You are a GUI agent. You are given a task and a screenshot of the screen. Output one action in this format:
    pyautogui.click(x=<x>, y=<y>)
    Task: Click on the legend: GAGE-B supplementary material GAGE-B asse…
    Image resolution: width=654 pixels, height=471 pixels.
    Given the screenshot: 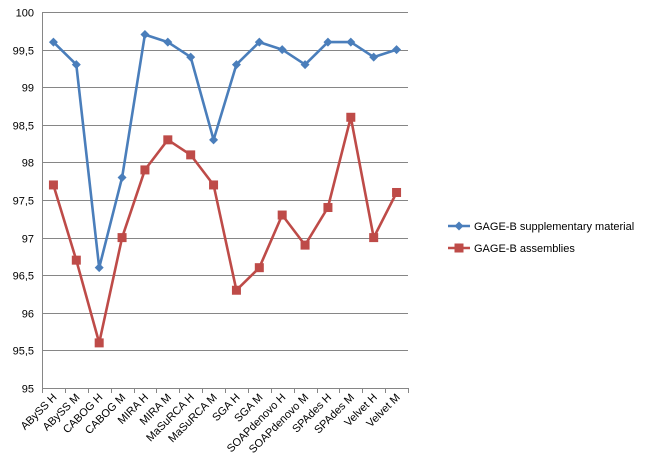 What is the action you would take?
    pyautogui.click(x=541, y=238)
    